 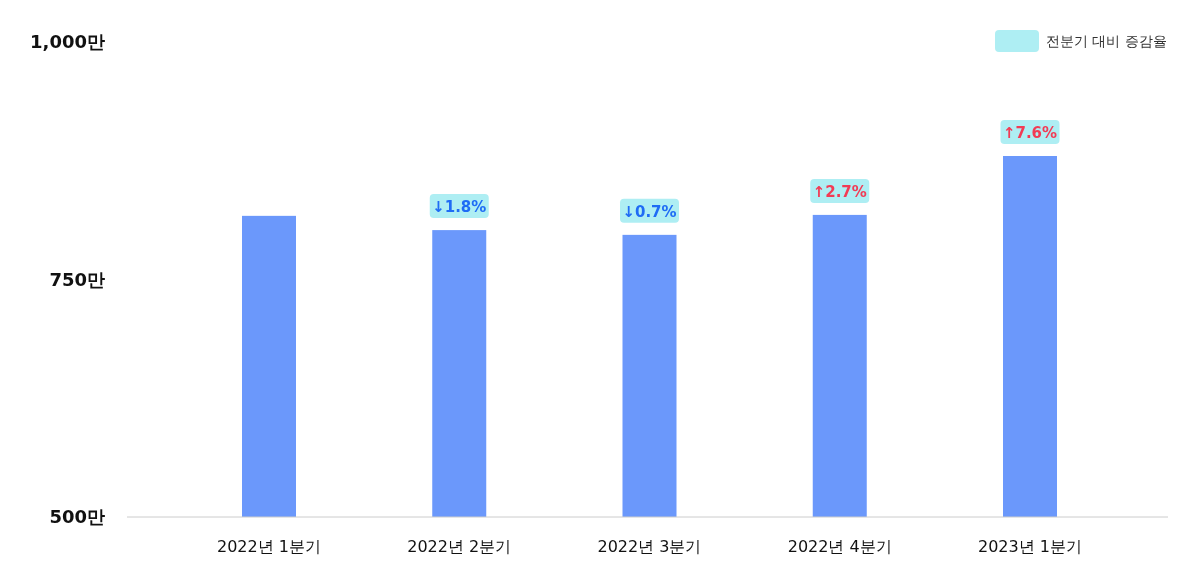 What do you see at coordinates (1030, 546) in the screenshot?
I see `x-tick-label: 2023년 1분기` at bounding box center [1030, 546].